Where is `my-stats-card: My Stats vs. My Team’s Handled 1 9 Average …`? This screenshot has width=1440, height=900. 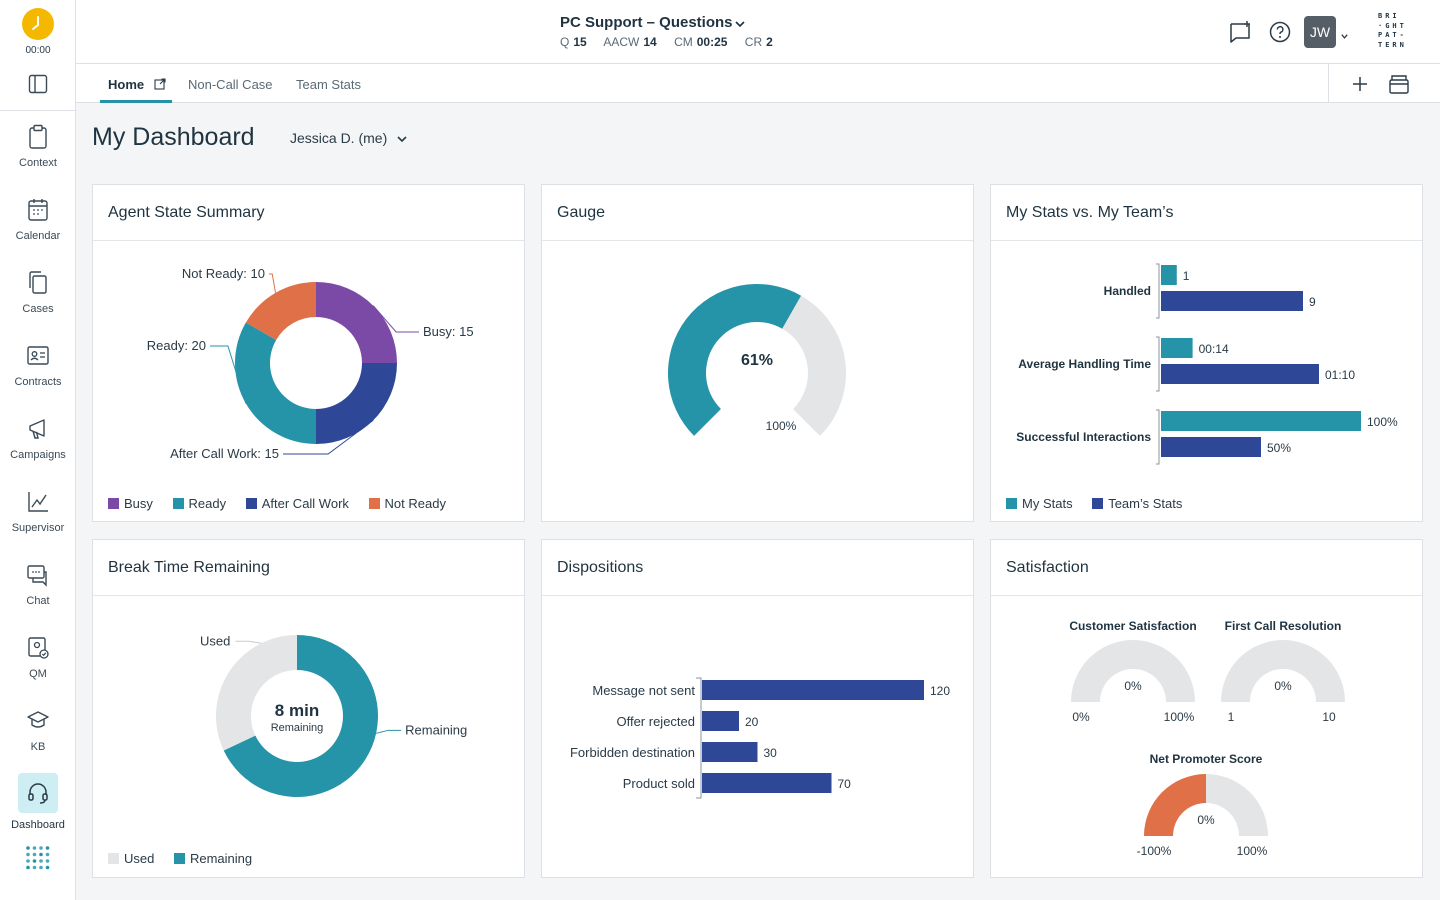 my-stats-card: My Stats vs. My Team’s Handled 1 9 Average … is located at coordinates (1206, 353).